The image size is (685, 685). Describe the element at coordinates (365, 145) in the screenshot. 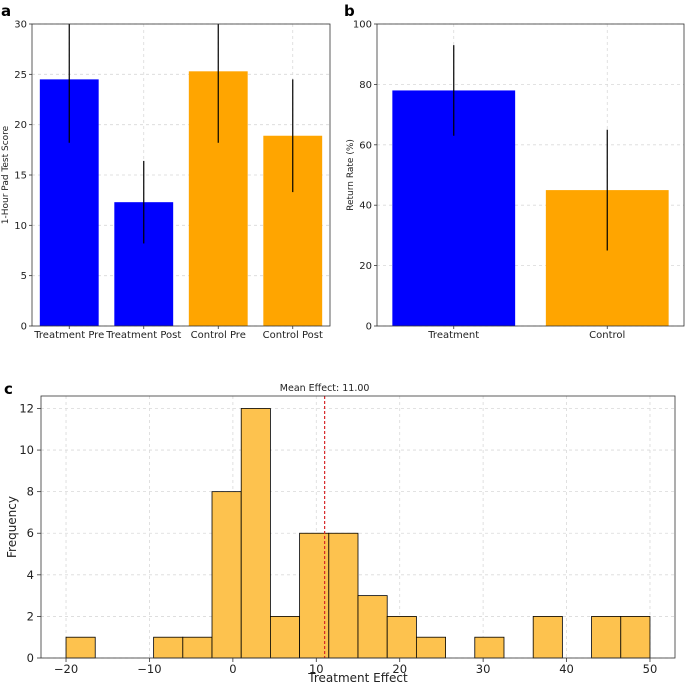

I see `y-tick-label: 60` at that location.